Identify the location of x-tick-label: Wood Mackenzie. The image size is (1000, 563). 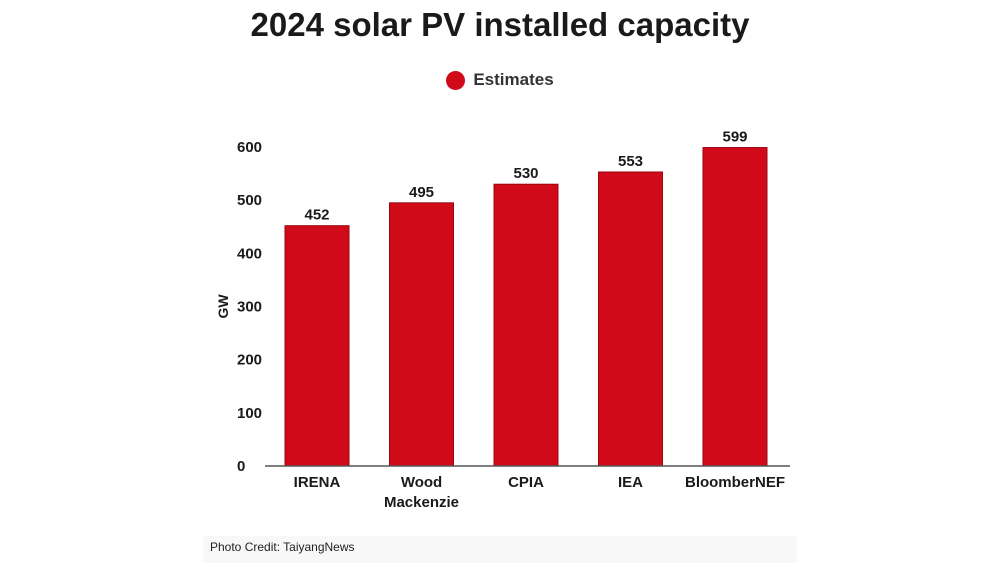
(421, 492).